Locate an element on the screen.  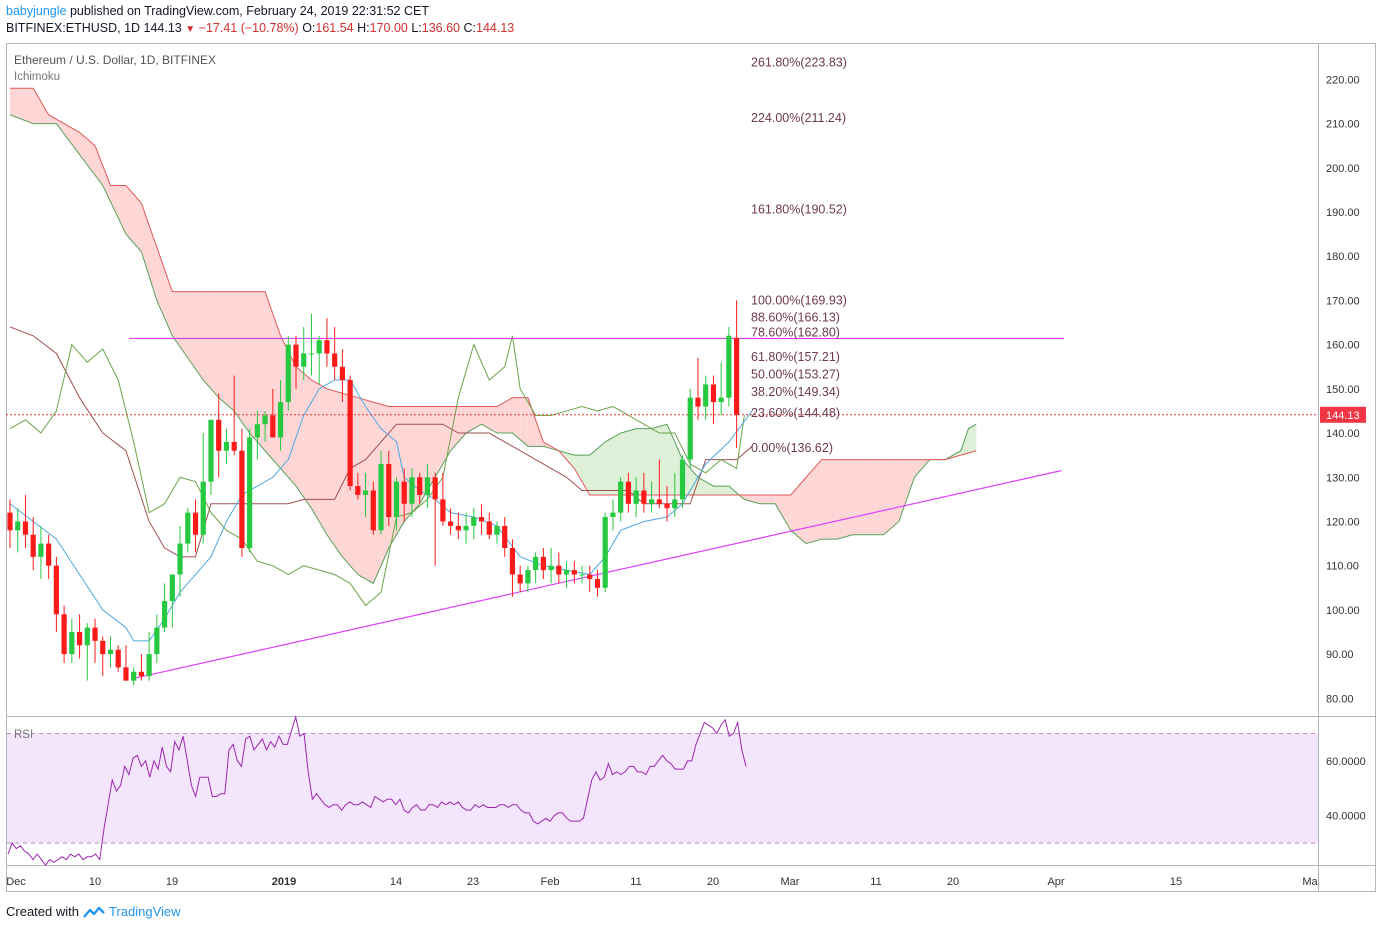
rsi-band is located at coordinates (662, 788).